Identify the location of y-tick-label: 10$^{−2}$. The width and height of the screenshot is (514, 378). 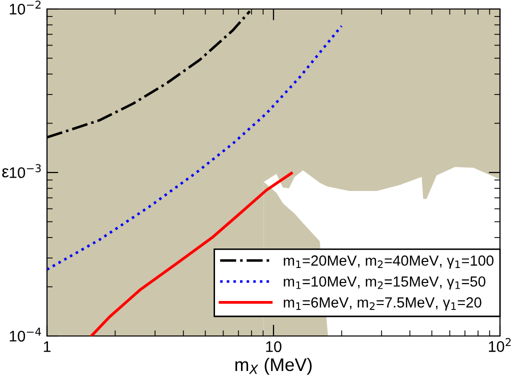
(25, 7).